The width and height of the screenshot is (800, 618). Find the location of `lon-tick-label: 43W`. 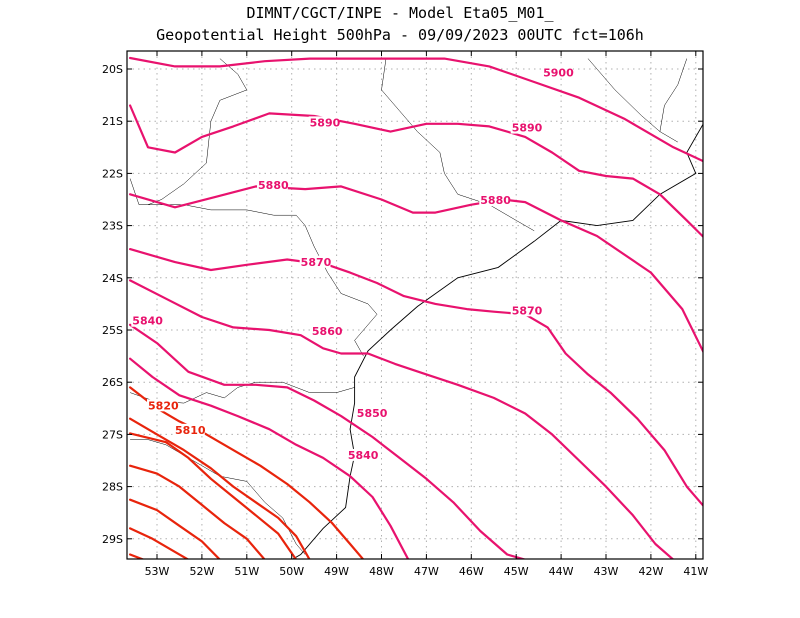

lon-tick-label: 43W is located at coordinates (606, 571).